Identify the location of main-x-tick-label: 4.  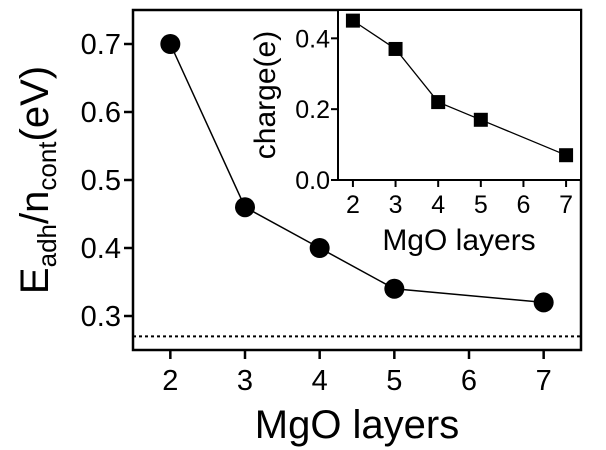
(320, 381).